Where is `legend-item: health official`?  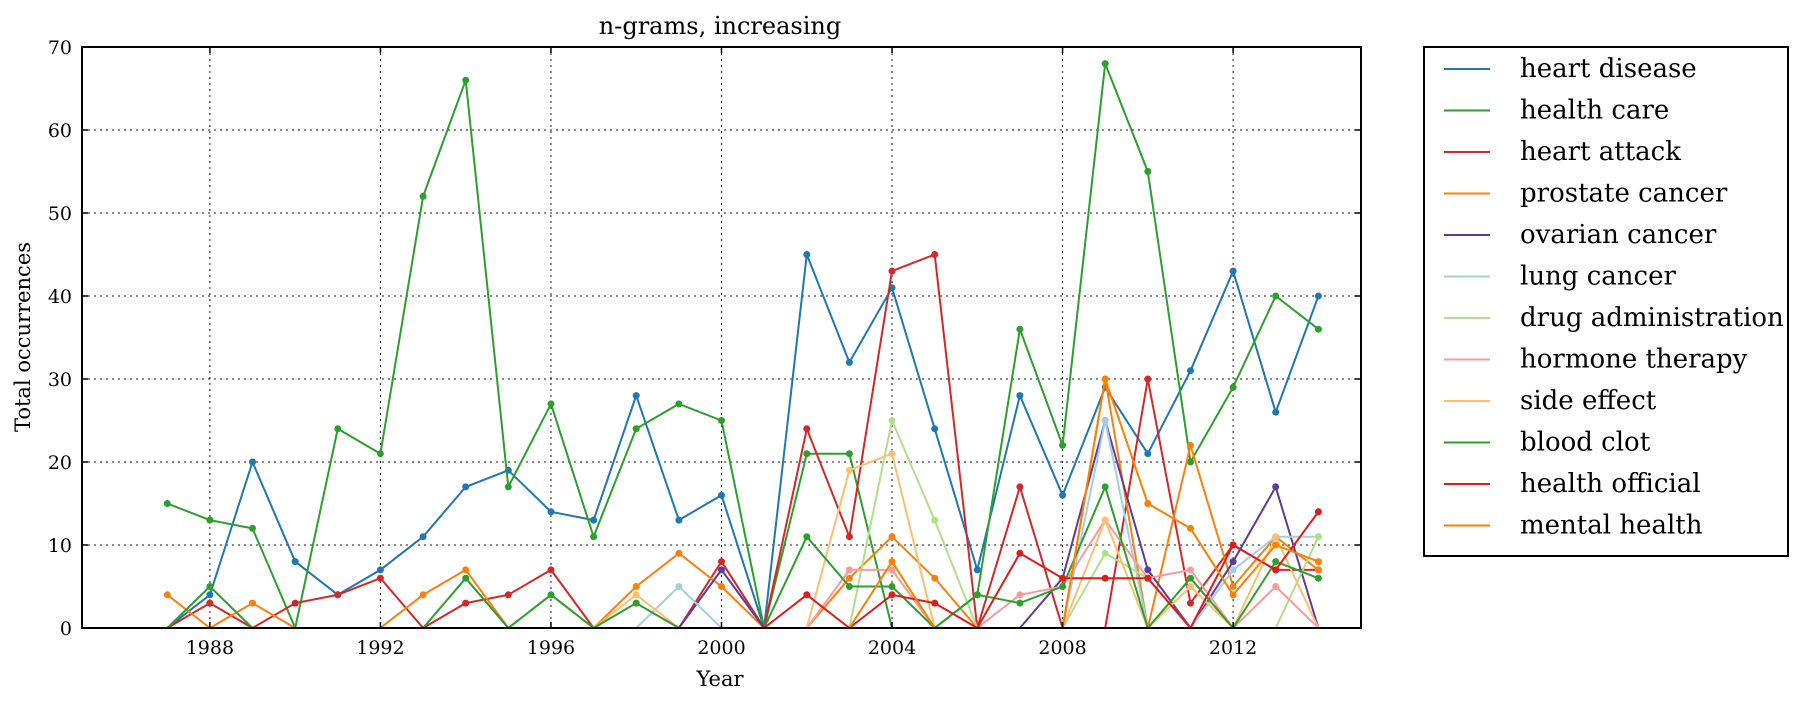 legend-item: health official is located at coordinates (1572, 484).